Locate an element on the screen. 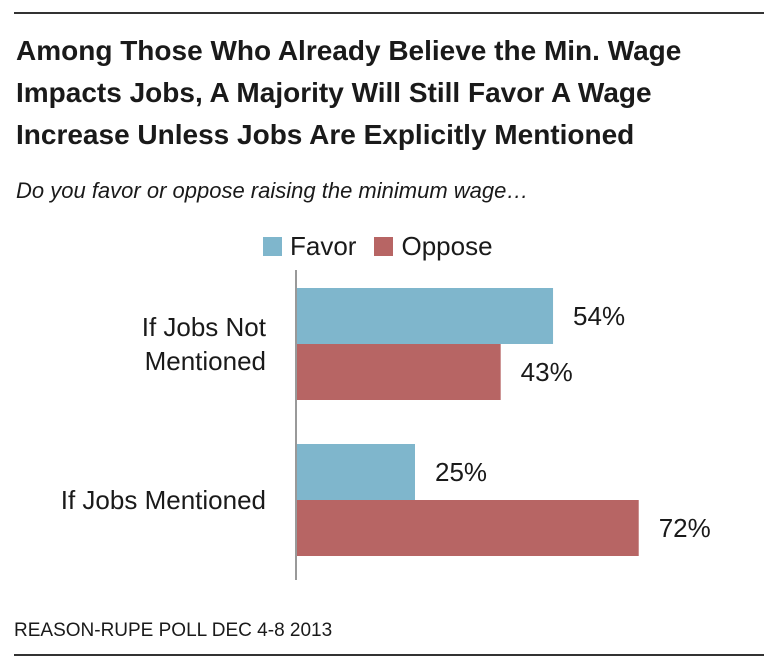 The height and width of the screenshot is (666, 764). data-label: 43% is located at coordinates (547, 372).